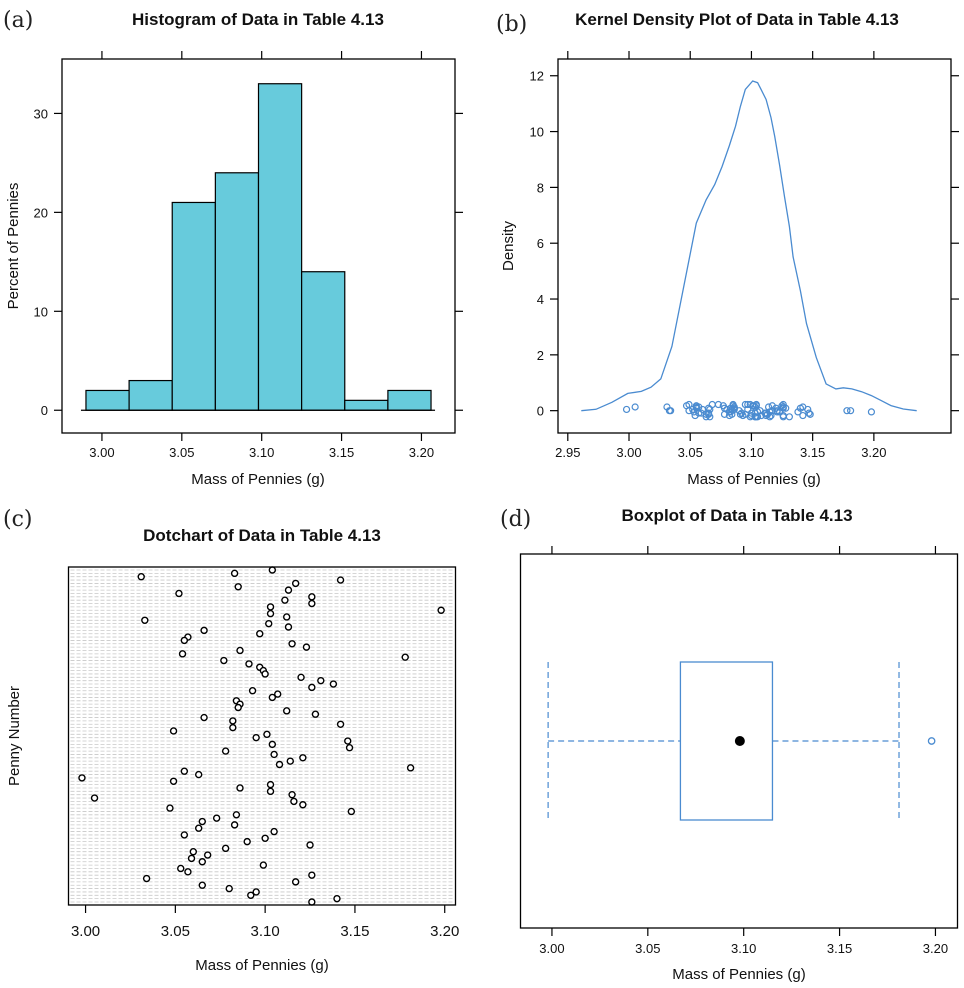 Image resolution: width=964 pixels, height=988 pixels. Describe the element at coordinates (261, 965) in the screenshot. I see `dotchart-x-label: Mass of Pennies (g)` at that location.